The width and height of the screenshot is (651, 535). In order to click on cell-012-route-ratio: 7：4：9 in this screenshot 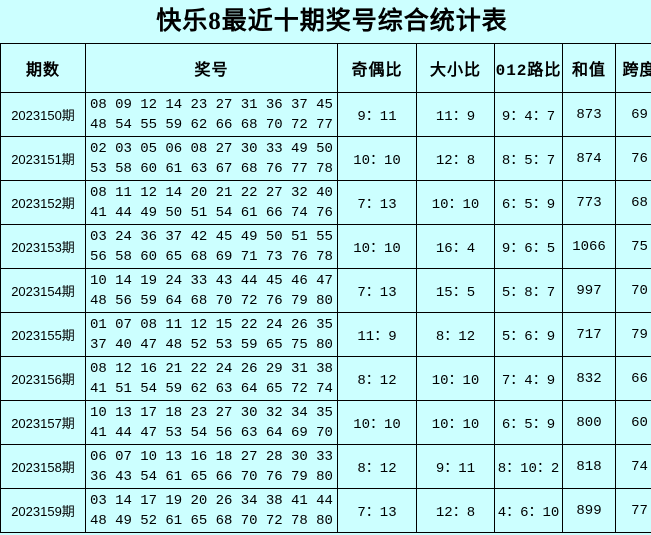, I will do `click(528, 378)`.